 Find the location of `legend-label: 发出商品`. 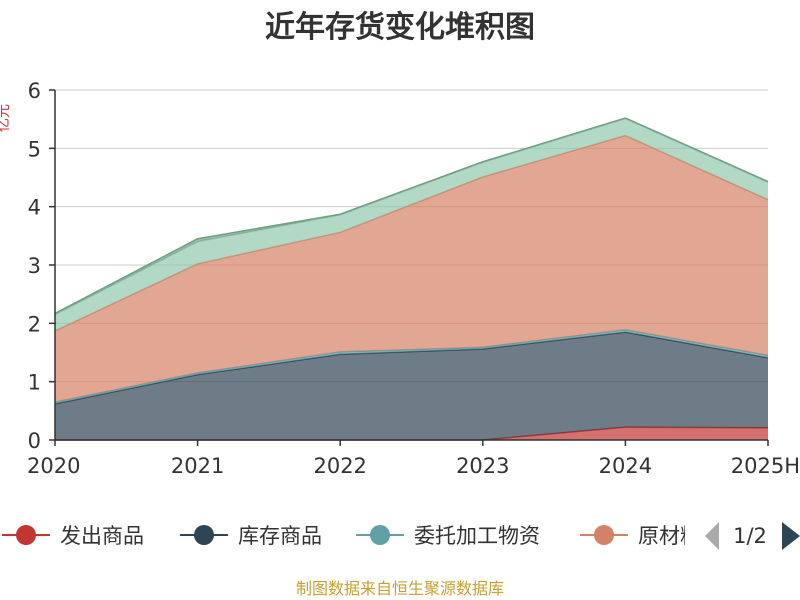

legend-label: 发出商品 is located at coordinates (102, 536).